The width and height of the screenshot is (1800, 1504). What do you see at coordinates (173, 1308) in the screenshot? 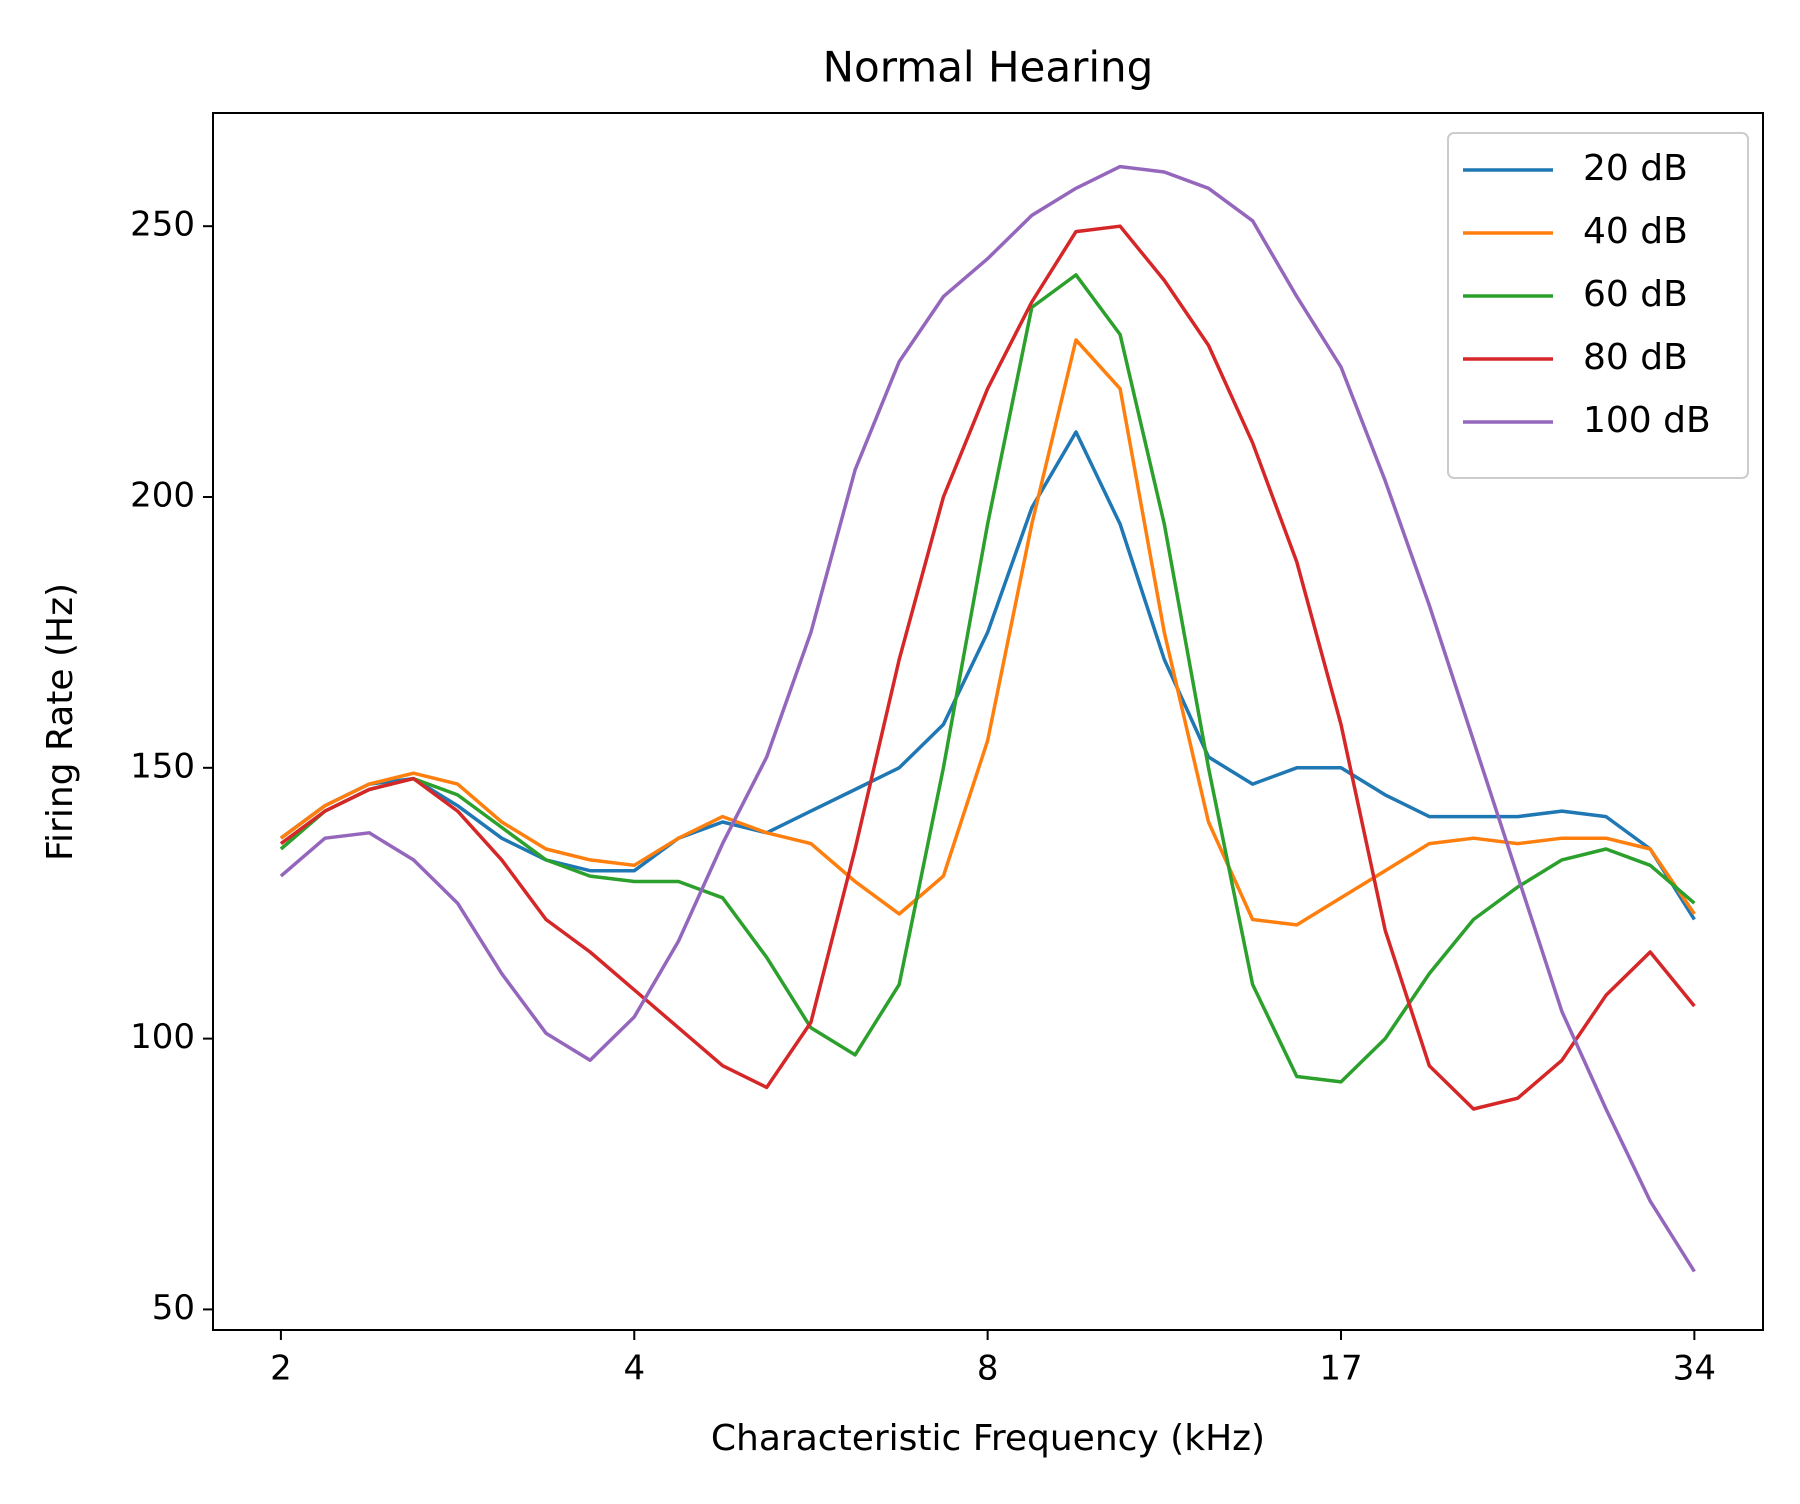
I see `y-tick-label: 50` at bounding box center [173, 1308].